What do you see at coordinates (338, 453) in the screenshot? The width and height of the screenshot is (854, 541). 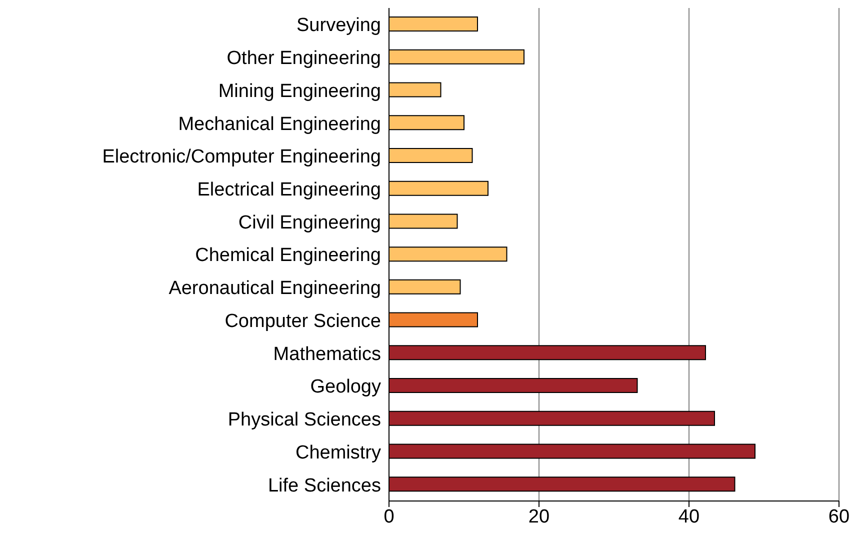 I see `y-tick-label: Chemistry` at bounding box center [338, 453].